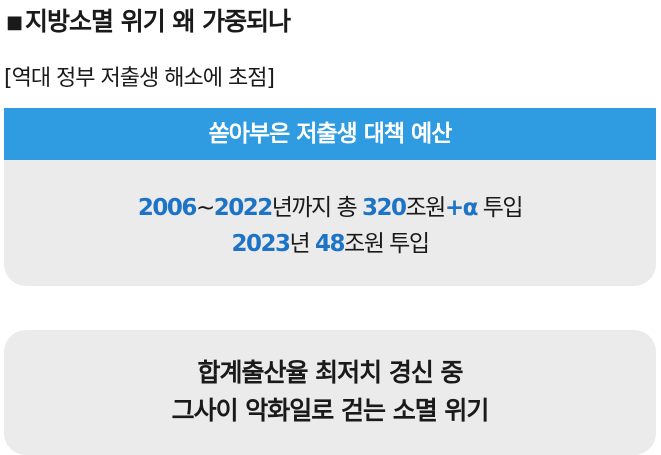 Image resolution: width=661 pixels, height=455 pixels. What do you see at coordinates (330, 410) in the screenshot?
I see `crisis-line-2: 그사이 악화일로 걷는 소멸 위기` at bounding box center [330, 410].